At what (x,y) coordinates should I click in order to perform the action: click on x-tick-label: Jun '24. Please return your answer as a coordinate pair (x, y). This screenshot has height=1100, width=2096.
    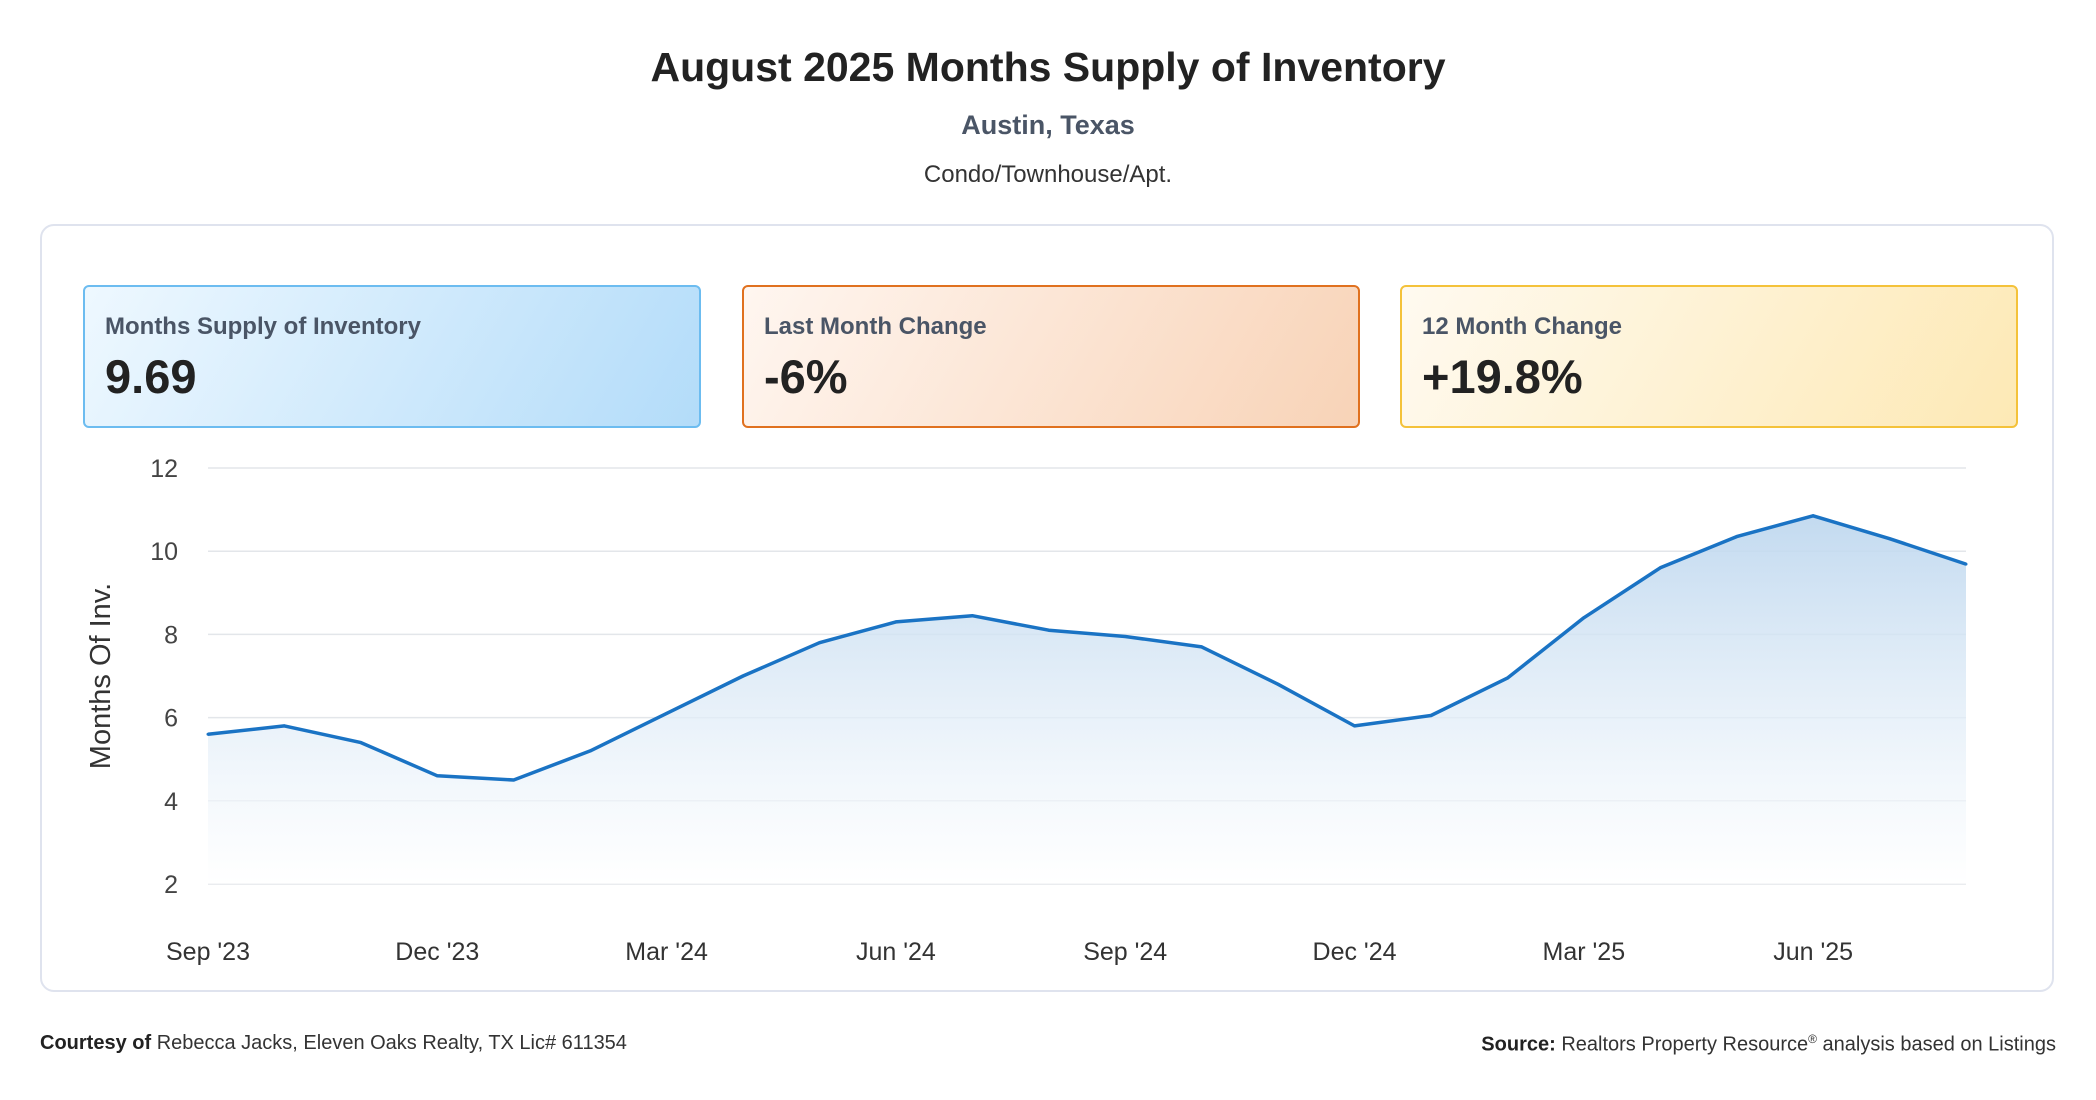
    Looking at the image, I should click on (896, 952).